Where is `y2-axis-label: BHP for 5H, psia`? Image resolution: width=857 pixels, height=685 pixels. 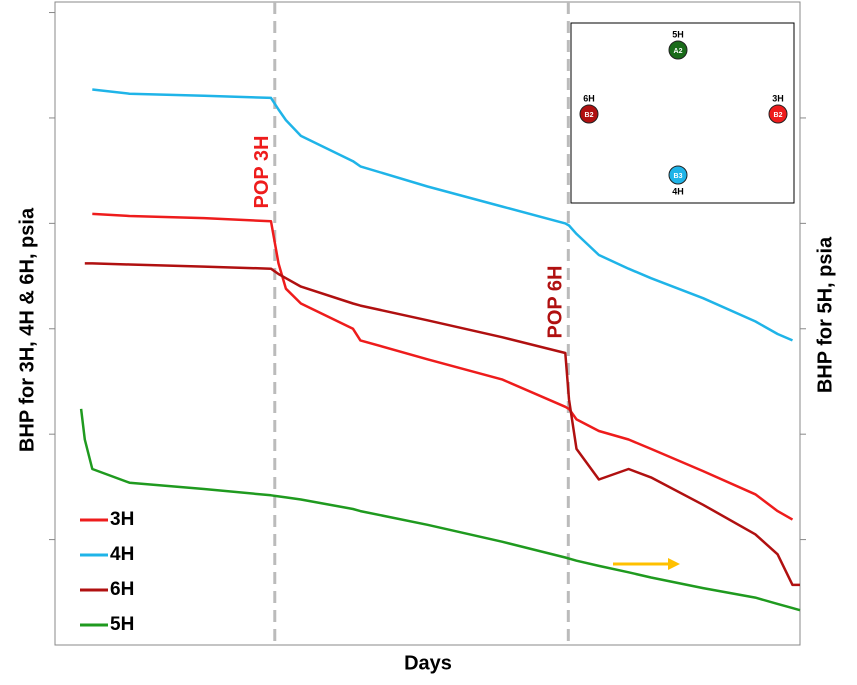 y2-axis-label: BHP for 5H, psia is located at coordinates (825, 314).